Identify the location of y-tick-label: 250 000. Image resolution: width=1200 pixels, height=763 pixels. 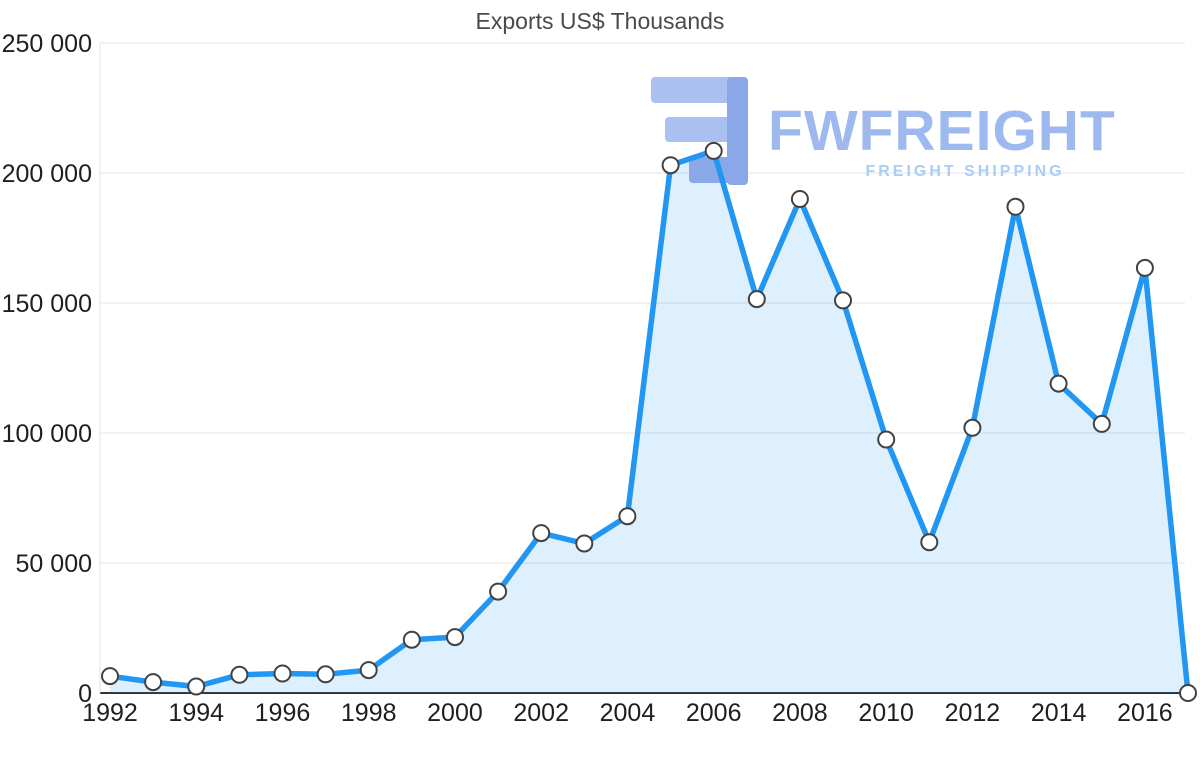
(47, 44).